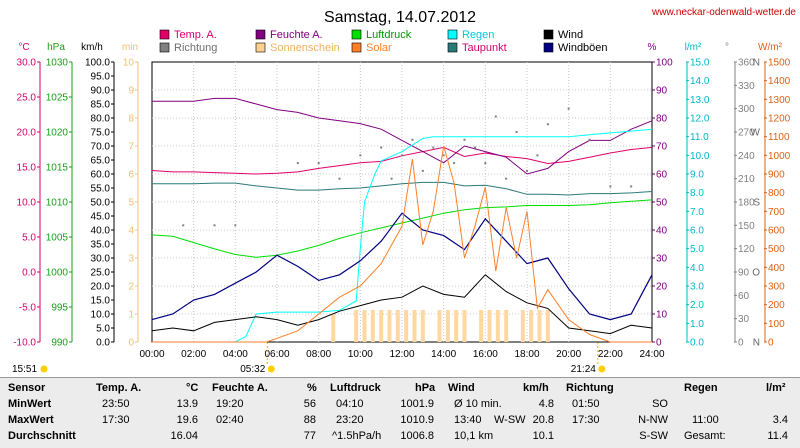  I want to click on axis-tick-label: 60, so click(744, 296).